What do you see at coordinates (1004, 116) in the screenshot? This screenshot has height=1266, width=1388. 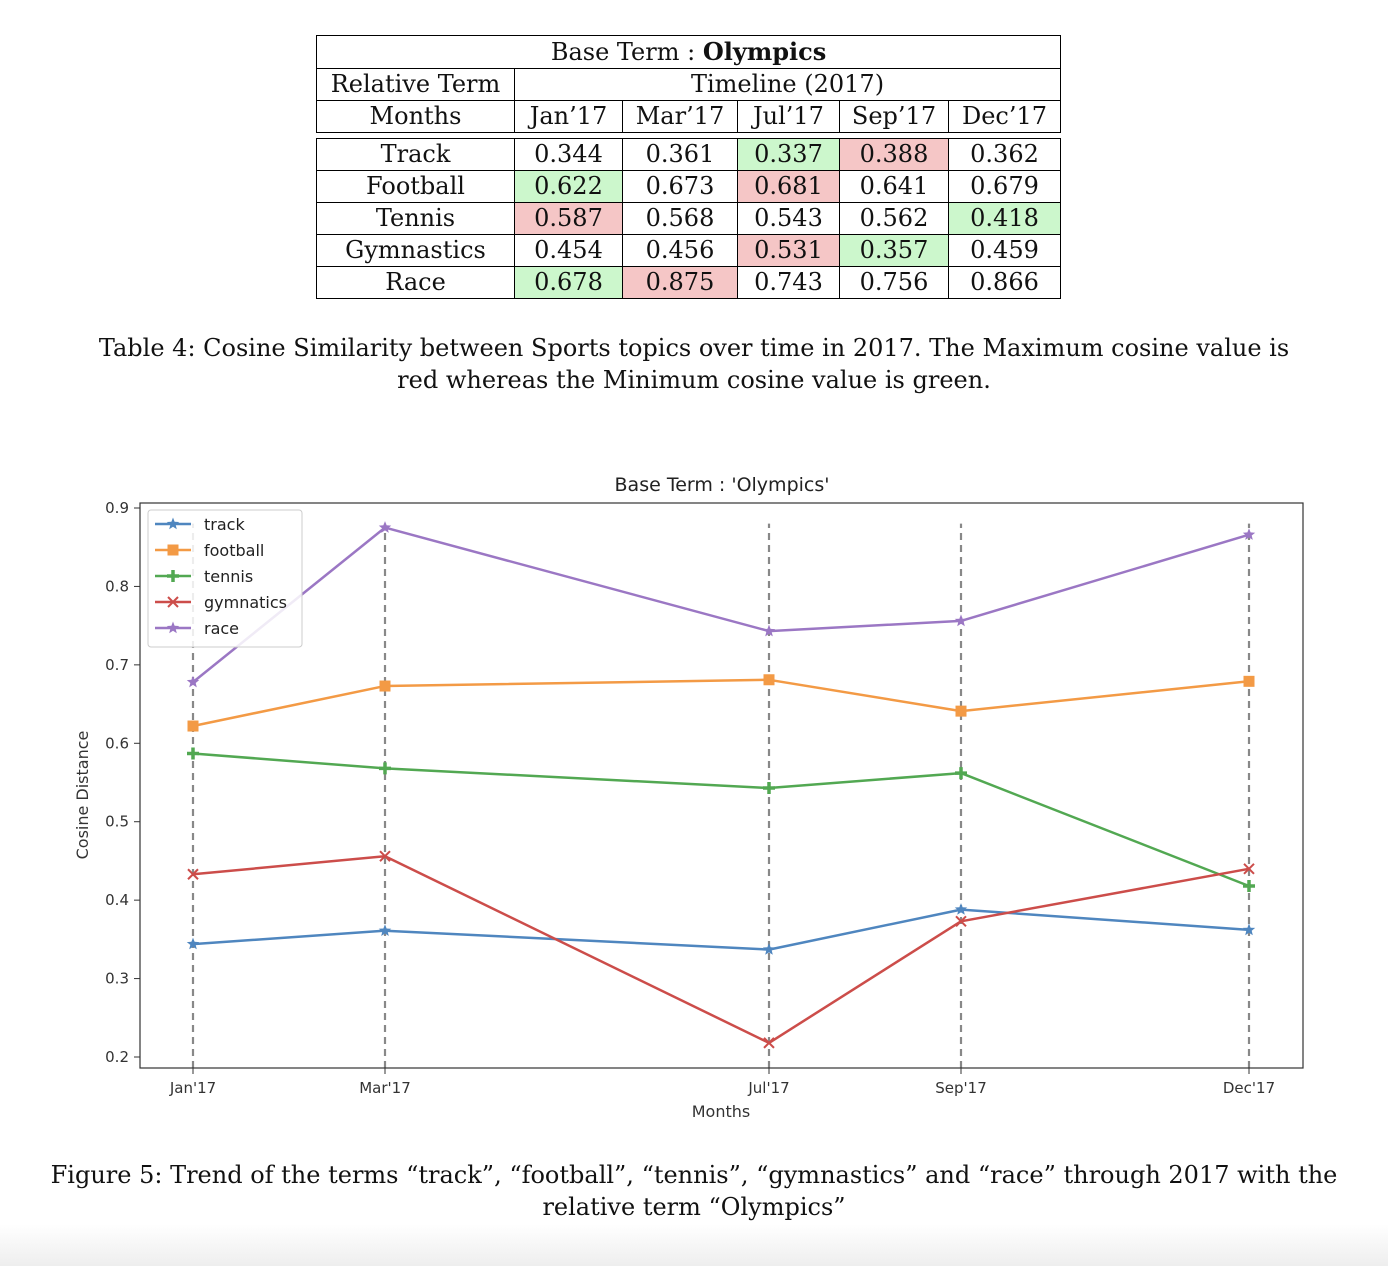 I see `month-header: Dec’17` at bounding box center [1004, 116].